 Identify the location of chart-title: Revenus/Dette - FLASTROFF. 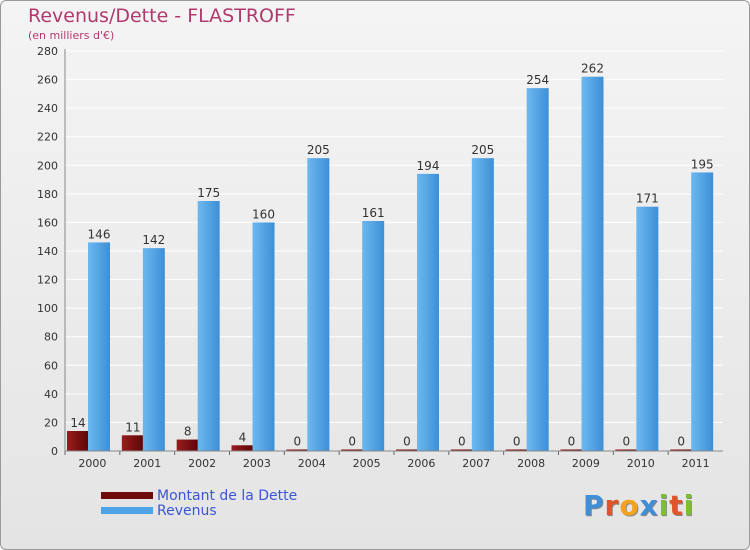
(162, 16).